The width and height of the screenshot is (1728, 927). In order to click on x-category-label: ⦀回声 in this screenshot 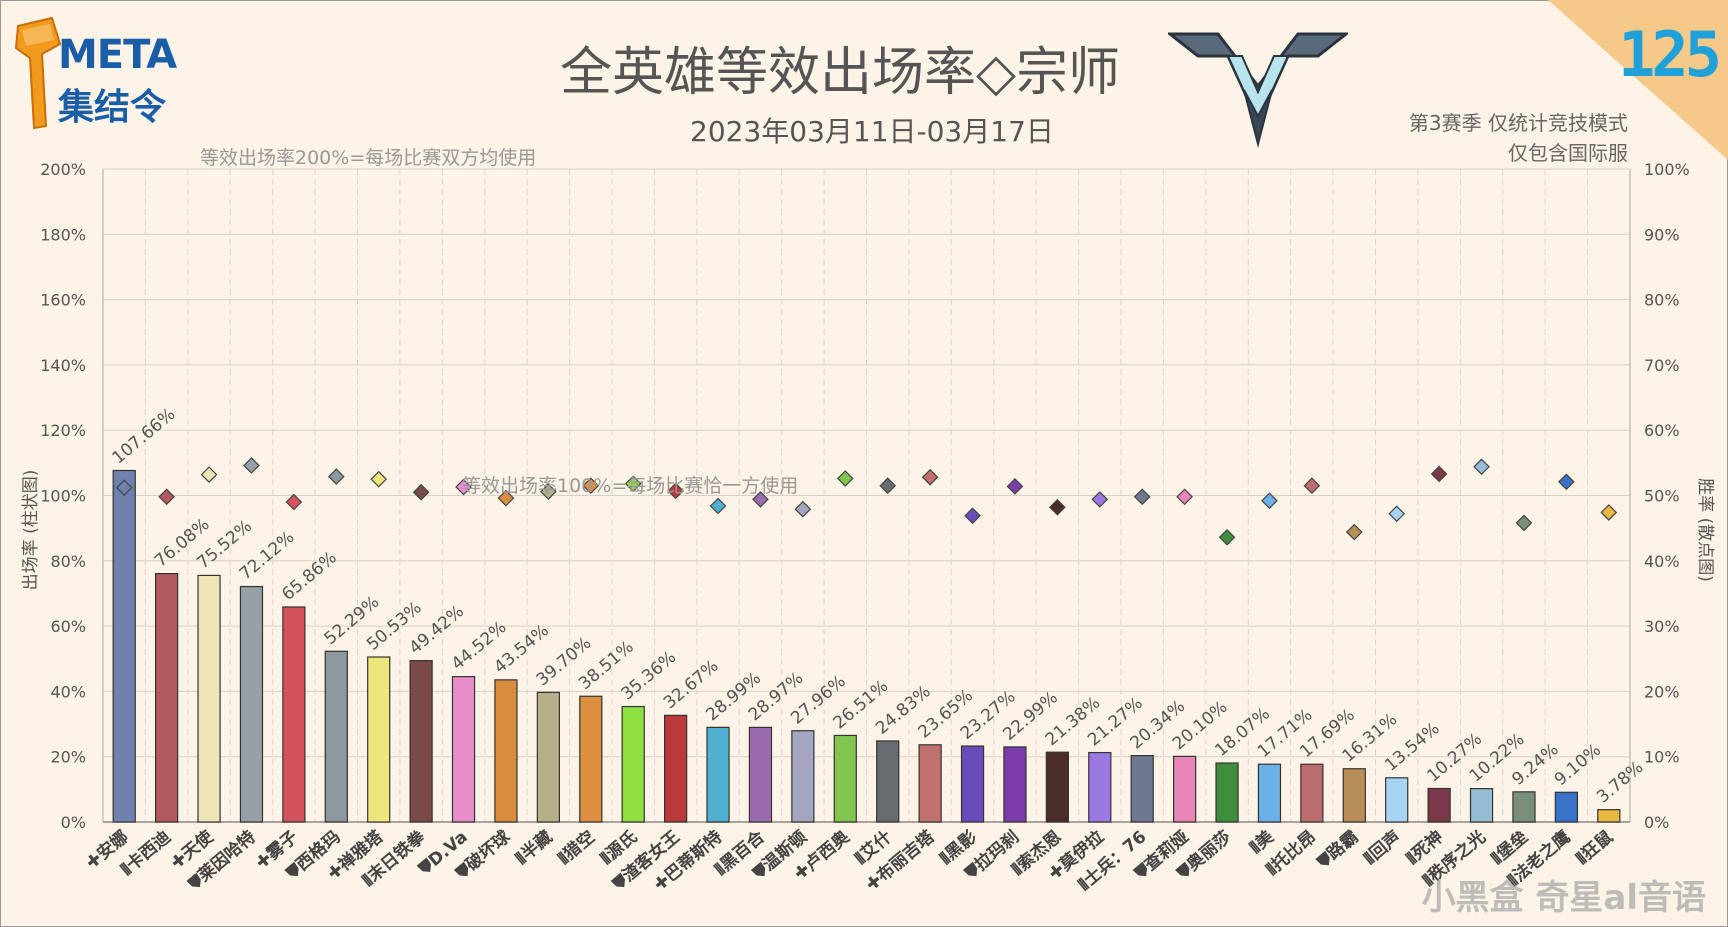, I will do `click(1382, 847)`.